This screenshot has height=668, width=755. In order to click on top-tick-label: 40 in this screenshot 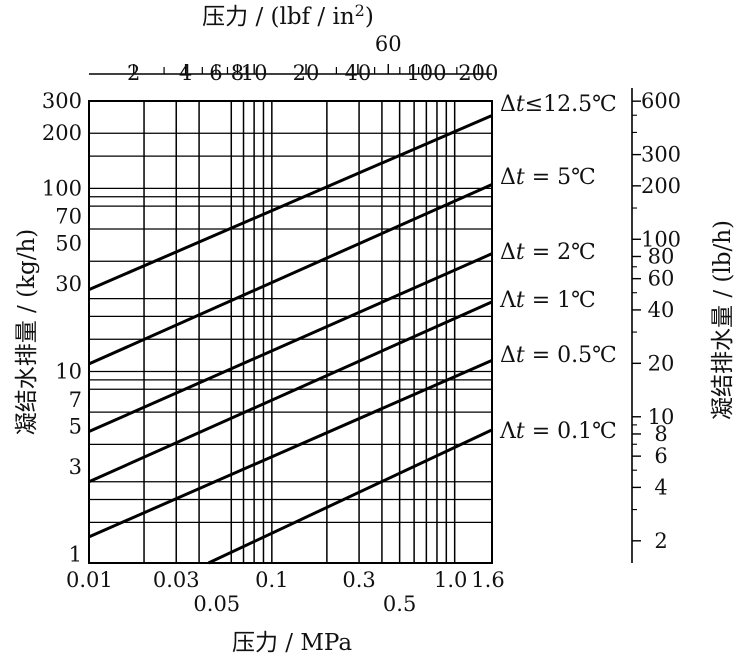, I will do `click(358, 73)`.